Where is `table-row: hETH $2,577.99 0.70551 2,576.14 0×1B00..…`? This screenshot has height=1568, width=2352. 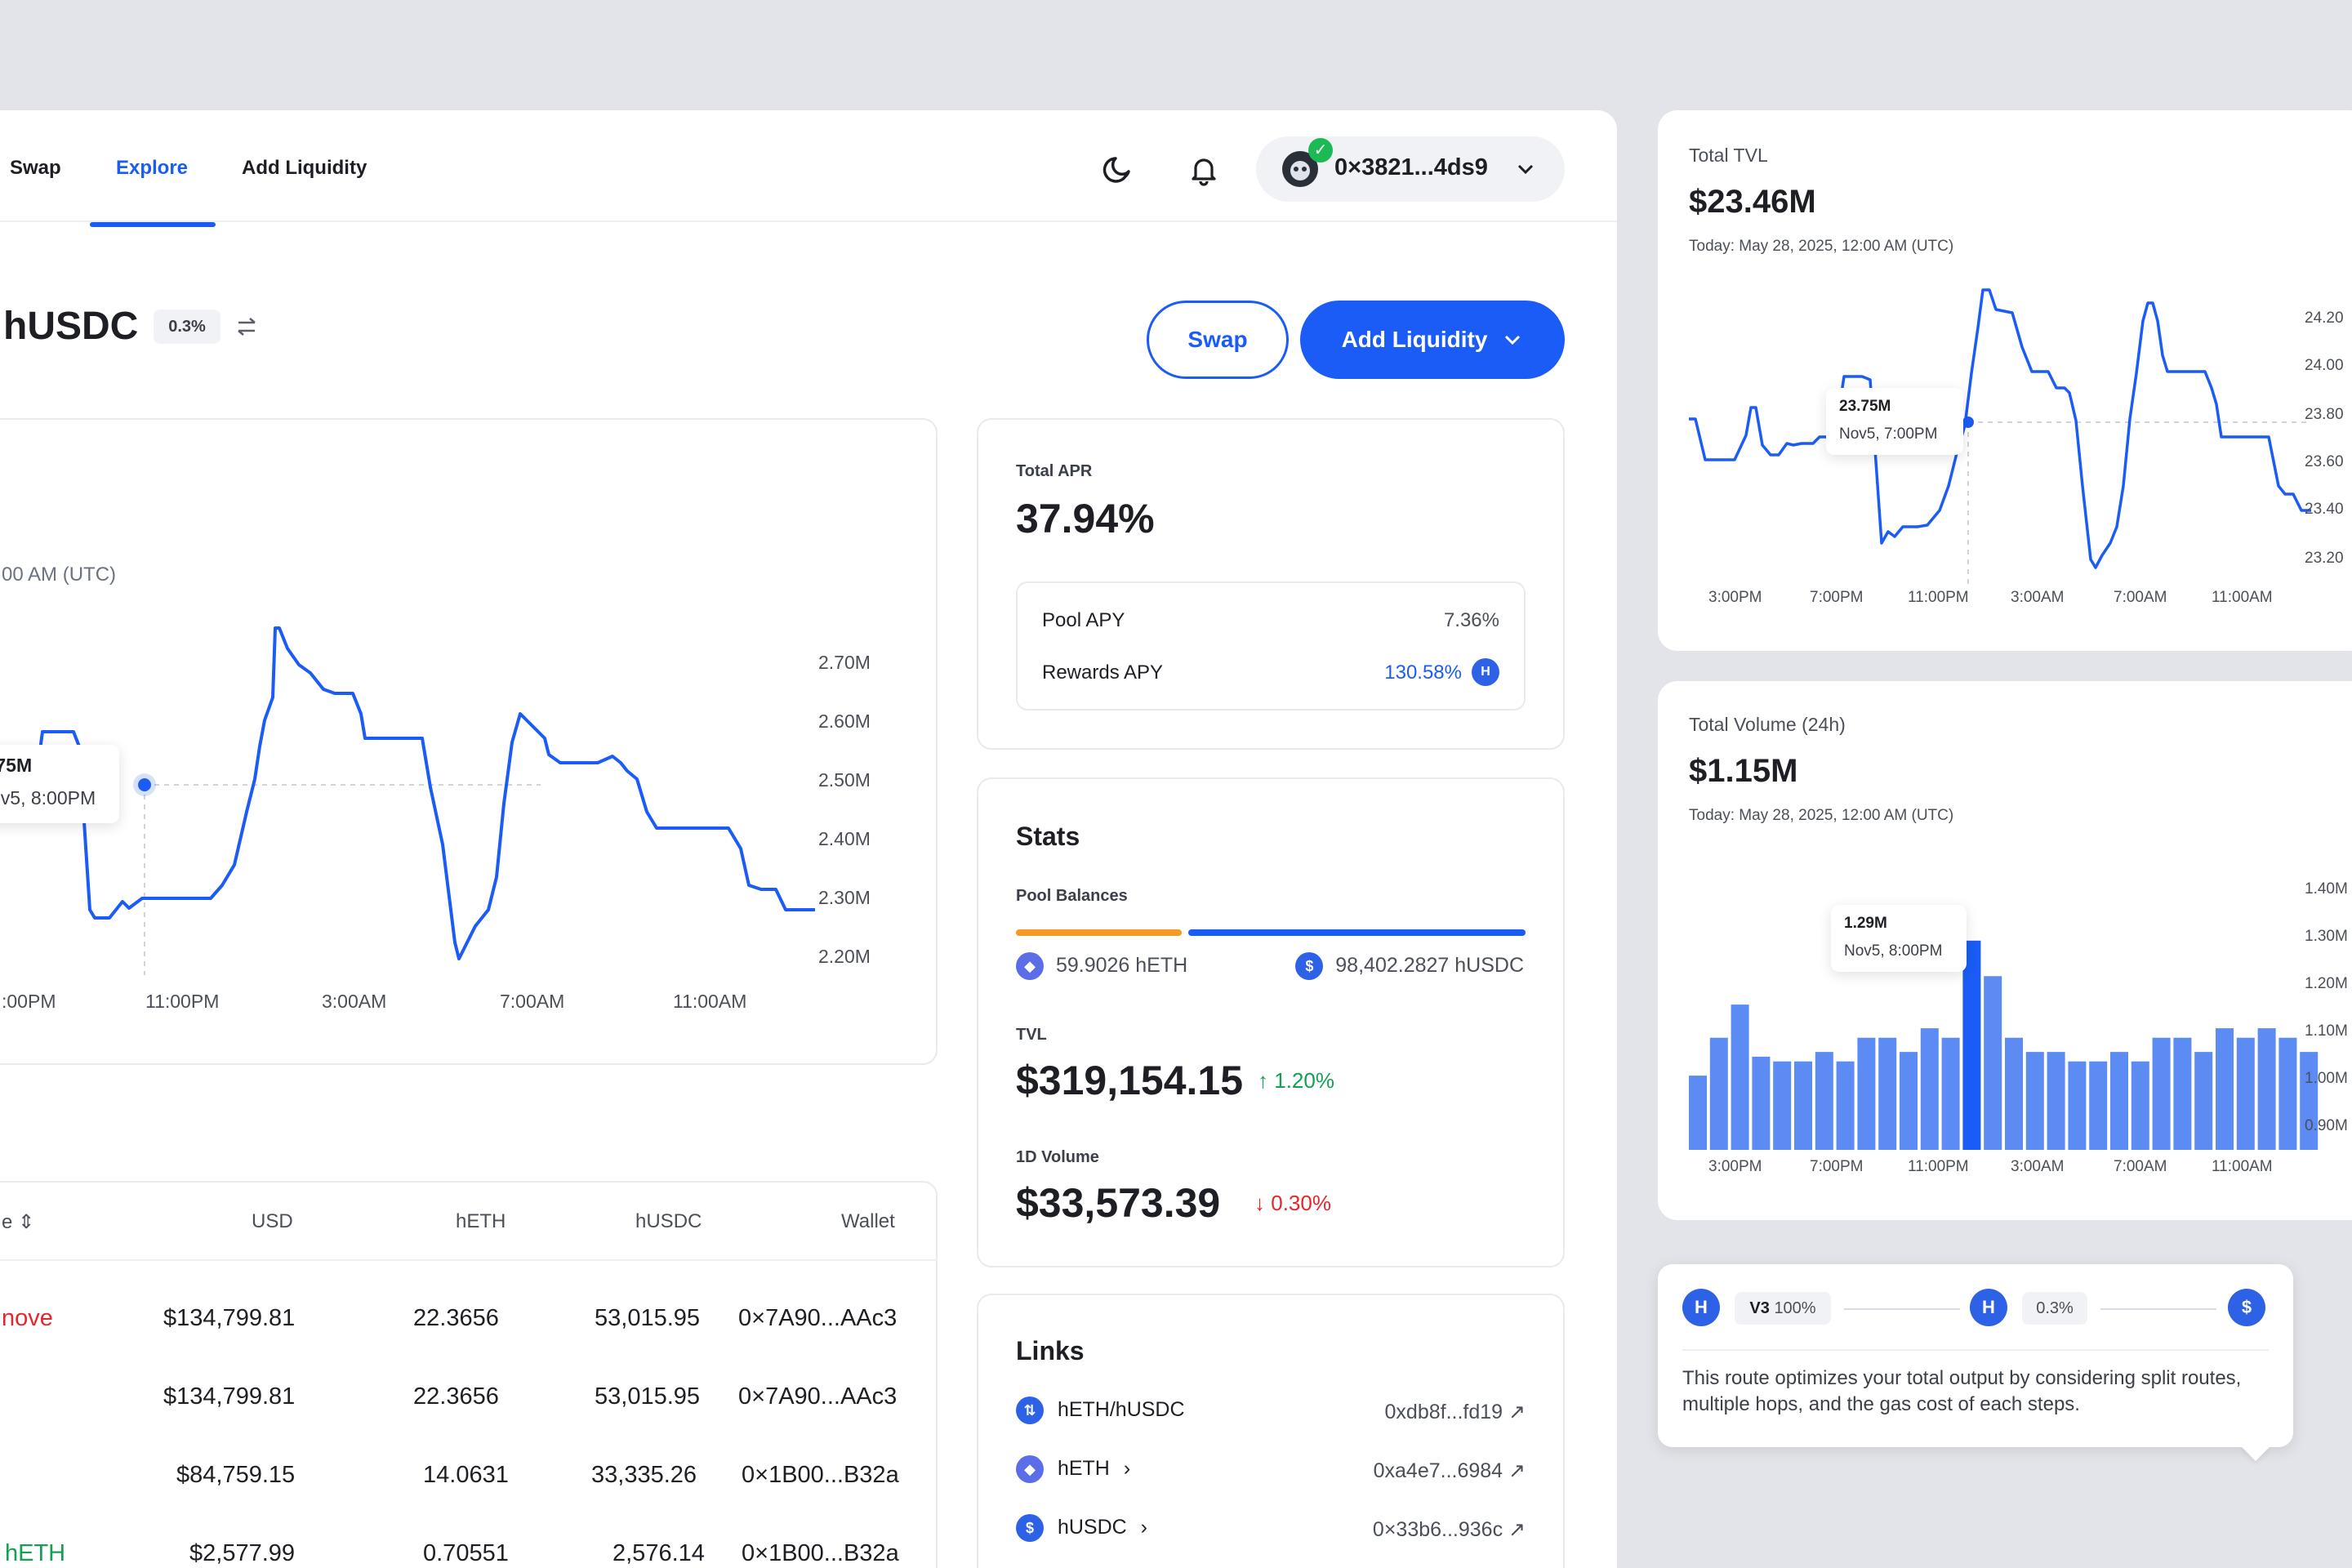 table-row: hETH $2,577.99 0.70551 2,576.14 0×1B00..… is located at coordinates (470, 1554).